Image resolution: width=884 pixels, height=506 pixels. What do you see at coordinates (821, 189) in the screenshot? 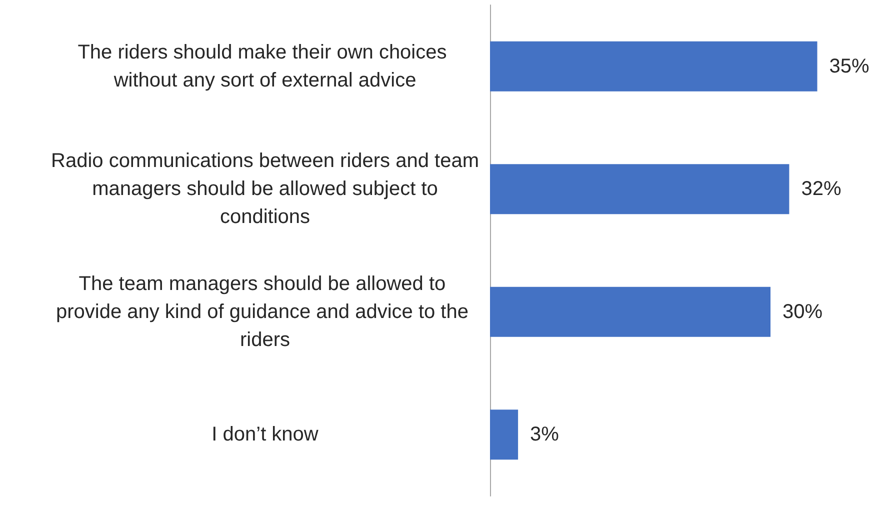
I see `data-label: 32%` at bounding box center [821, 189].